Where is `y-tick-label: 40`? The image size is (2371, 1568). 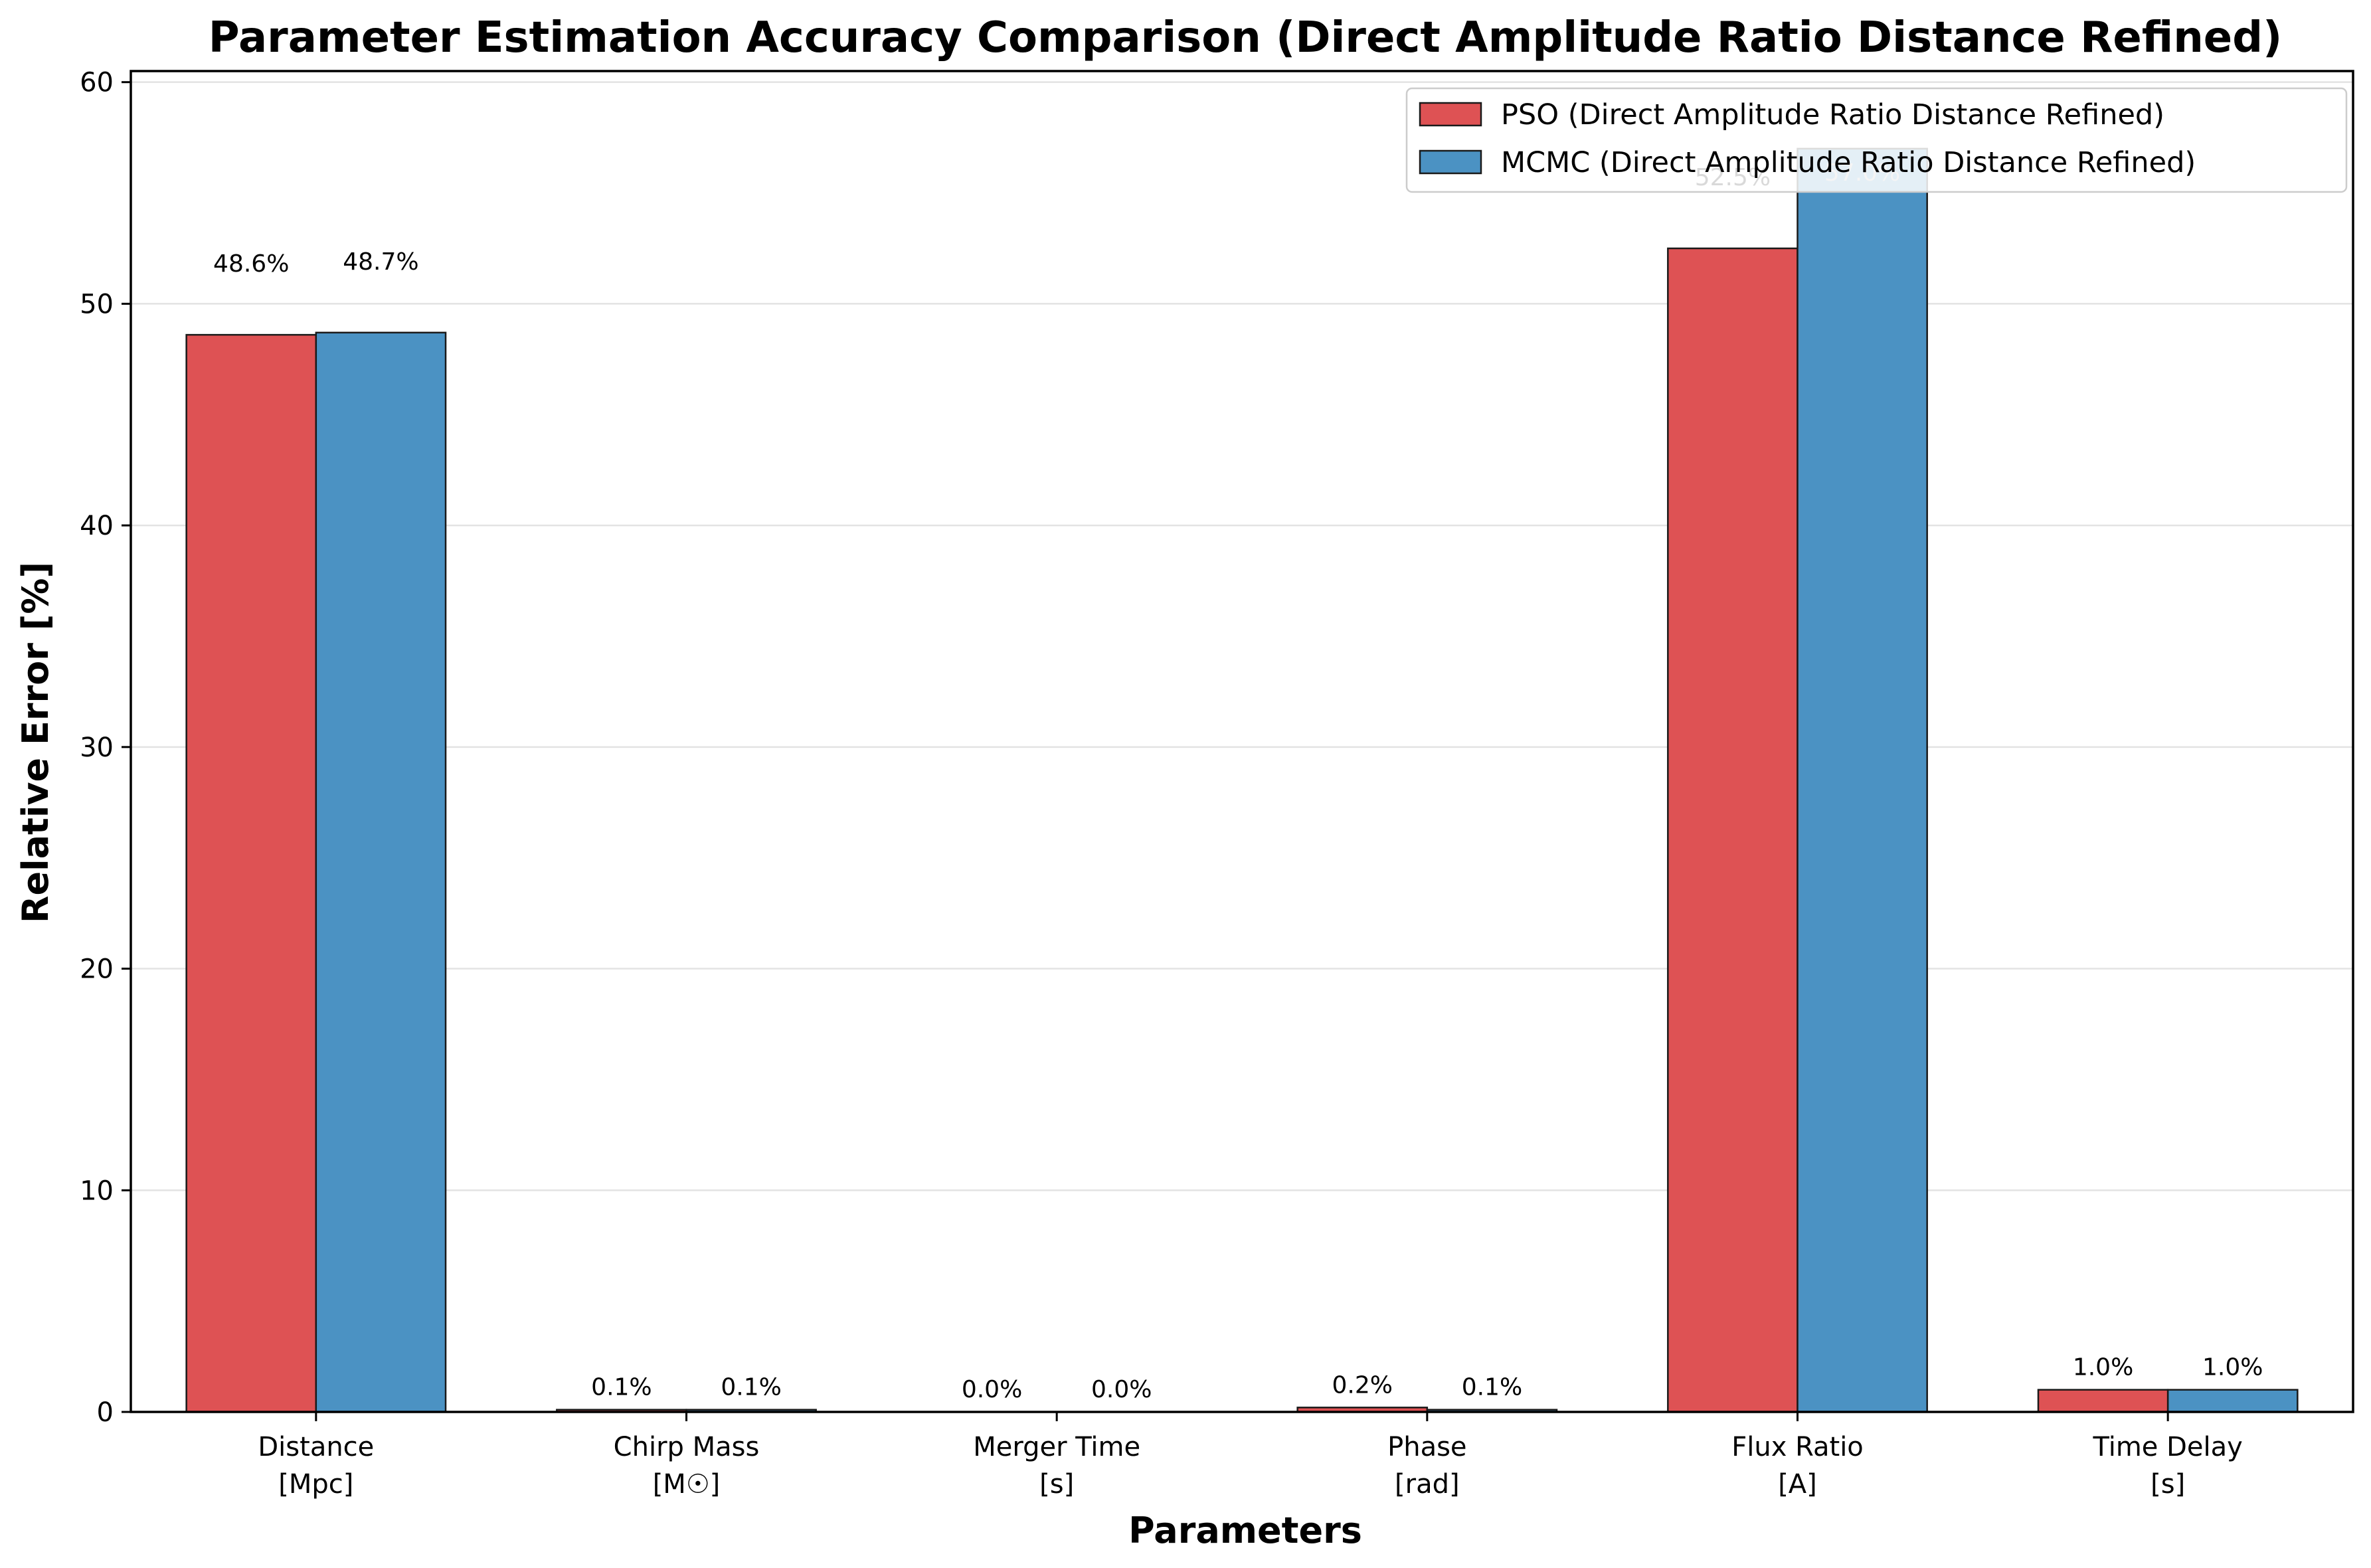 y-tick-label: 40 is located at coordinates (97, 526).